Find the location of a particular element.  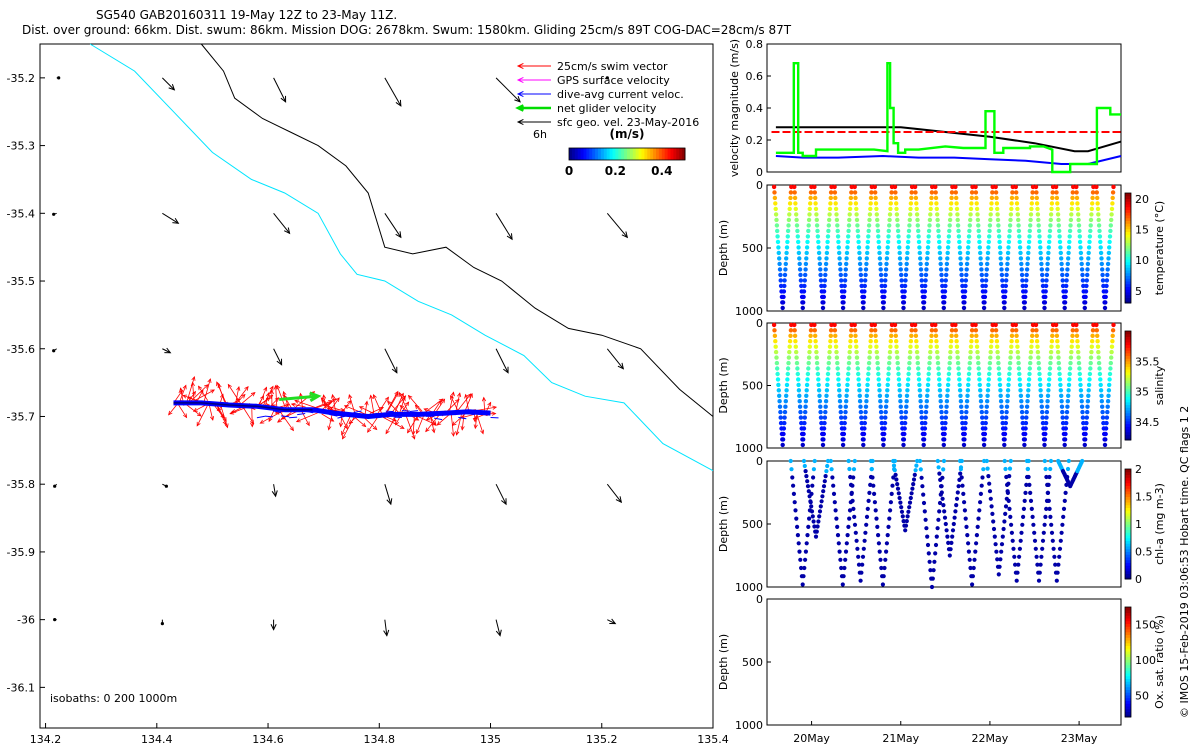

temperature-colorbar-segment is located at coordinates (1128, 206).